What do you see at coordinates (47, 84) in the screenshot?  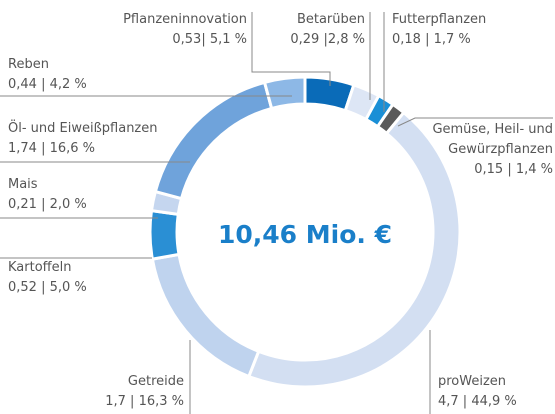 I see `value-label: 0,44 | 4,2 %` at bounding box center [47, 84].